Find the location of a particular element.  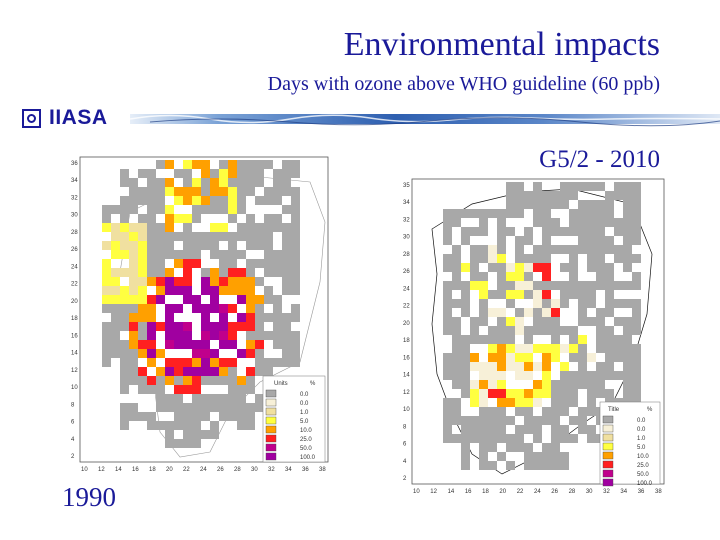

y-tick-label: 8 is located at coordinates (73, 405).